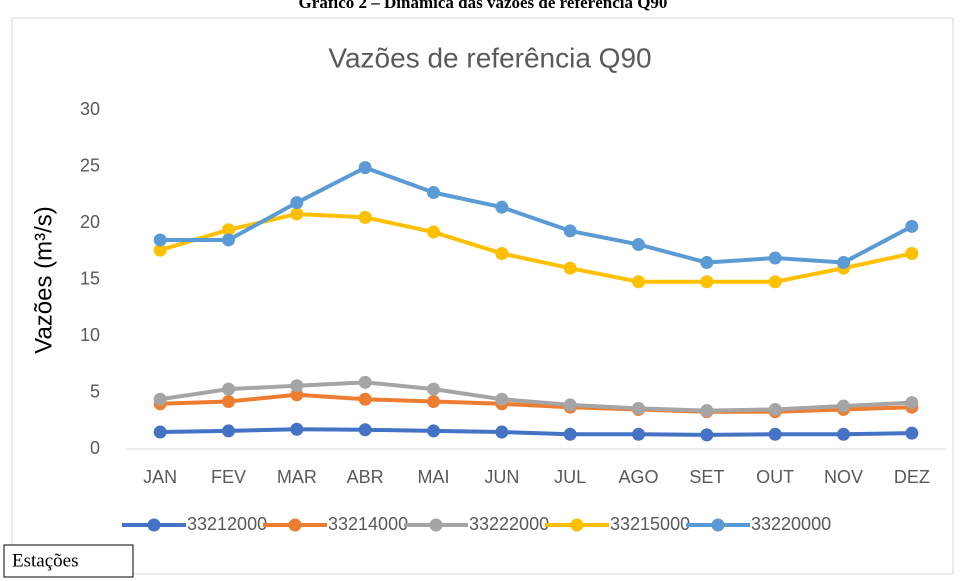  What do you see at coordinates (638, 477) in the screenshot?
I see `x-tick-label: AGO` at bounding box center [638, 477].